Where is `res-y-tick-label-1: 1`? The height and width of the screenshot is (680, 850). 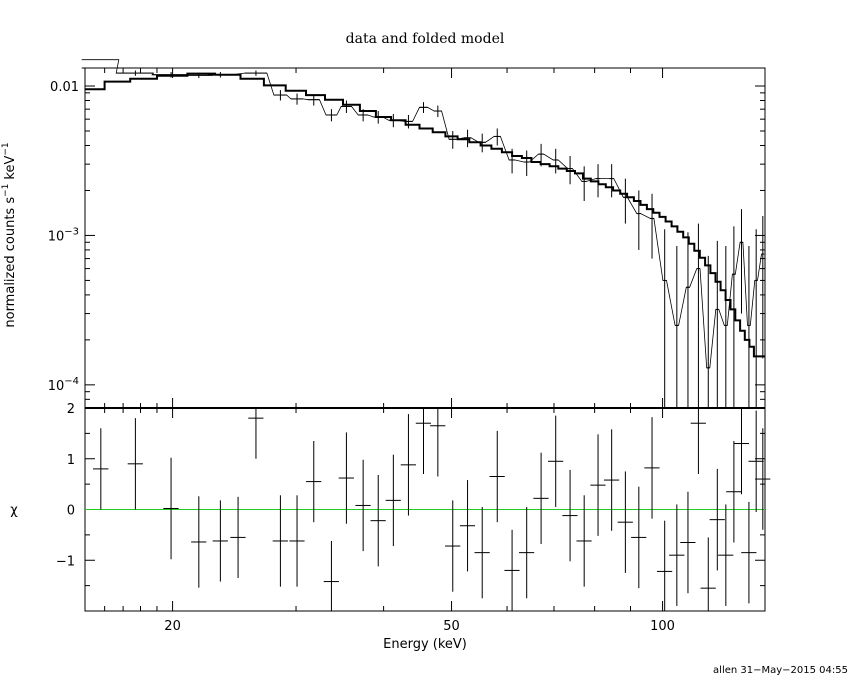 res-y-tick-label-1: 1 is located at coordinates (71, 460).